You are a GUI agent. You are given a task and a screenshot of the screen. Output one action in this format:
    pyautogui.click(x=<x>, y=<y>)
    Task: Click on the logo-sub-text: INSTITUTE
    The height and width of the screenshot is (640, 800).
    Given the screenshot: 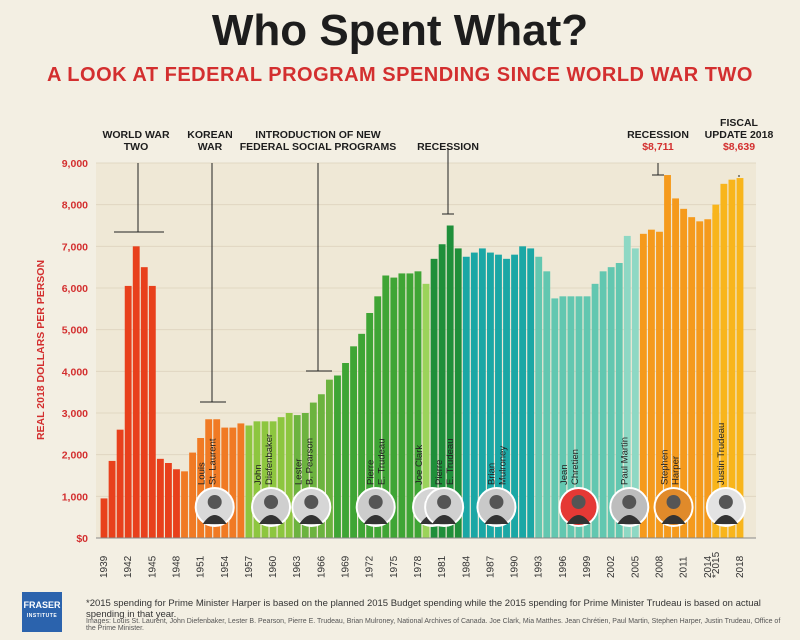 What is the action you would take?
    pyautogui.click(x=42, y=616)
    